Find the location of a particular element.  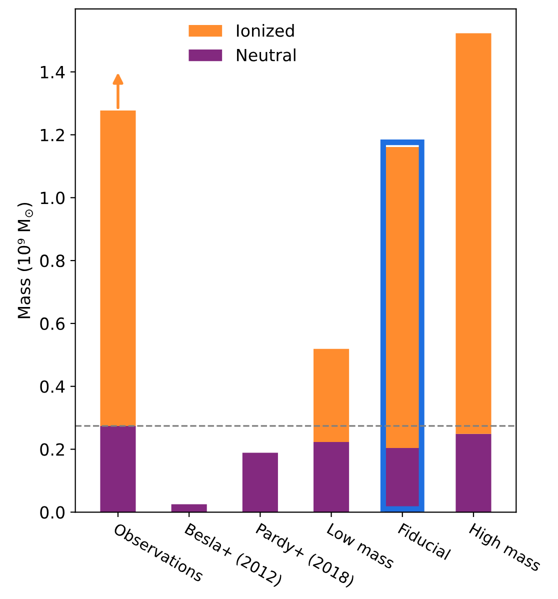

legend-label: Neutral is located at coordinates (266, 55).